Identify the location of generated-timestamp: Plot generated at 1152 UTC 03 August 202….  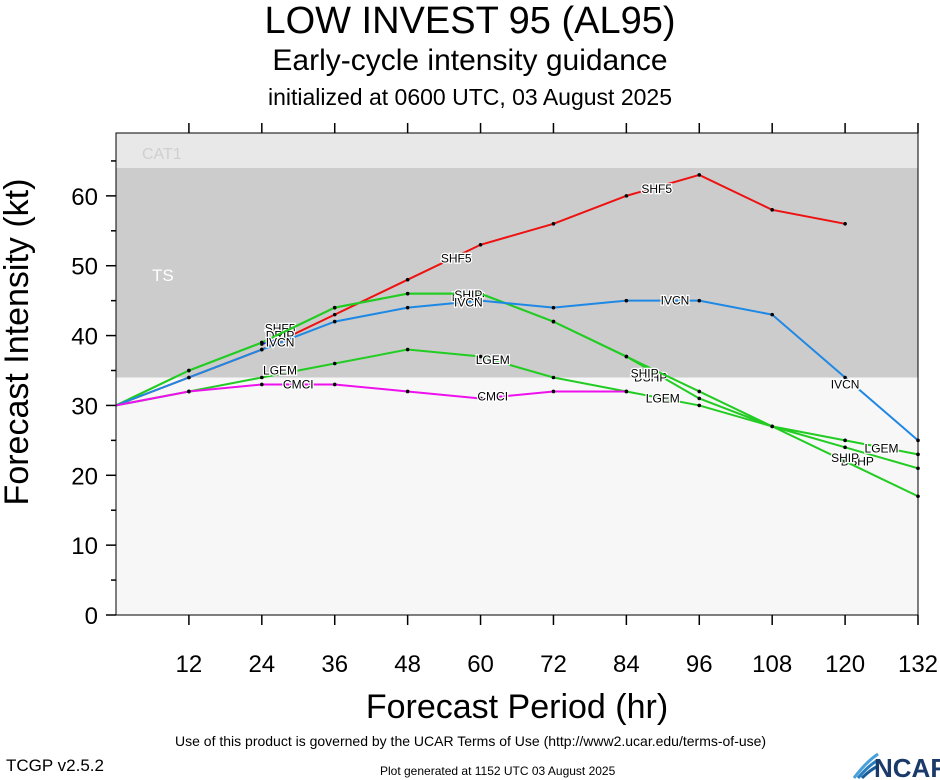
(498, 771).